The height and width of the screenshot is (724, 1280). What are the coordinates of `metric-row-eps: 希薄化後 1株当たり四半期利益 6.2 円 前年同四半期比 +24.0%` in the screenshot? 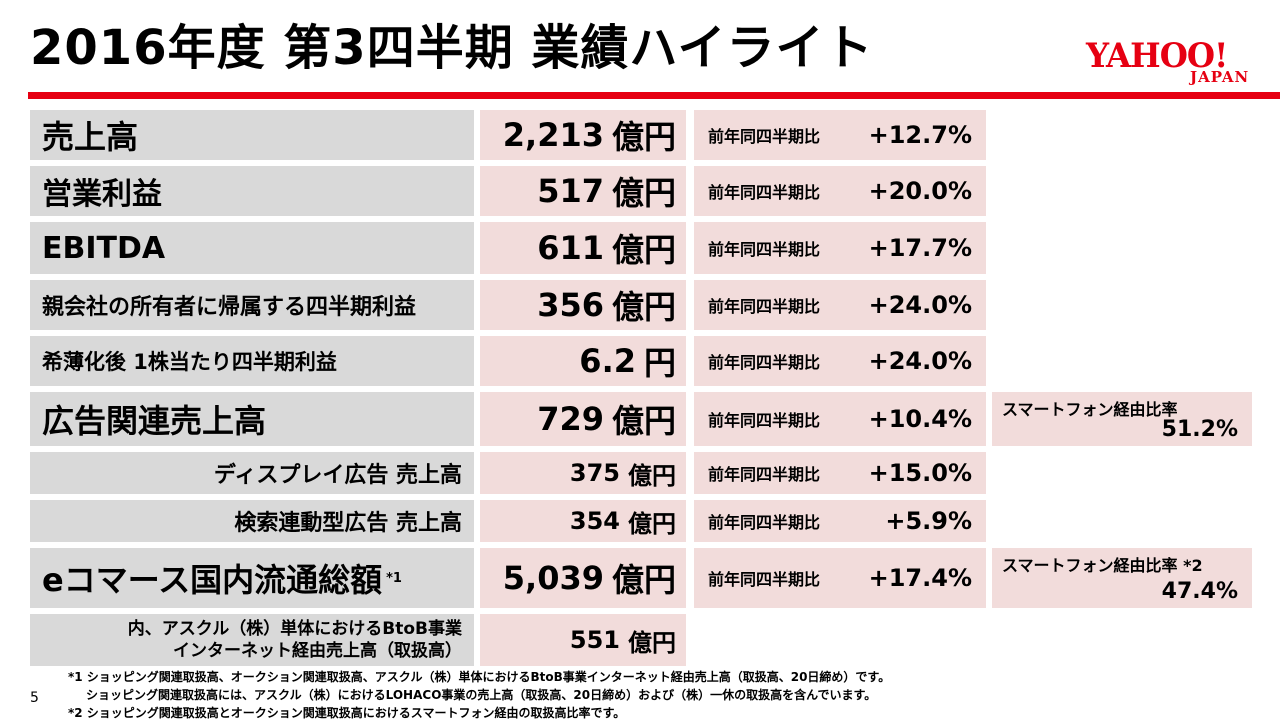 It's located at (640, 361).